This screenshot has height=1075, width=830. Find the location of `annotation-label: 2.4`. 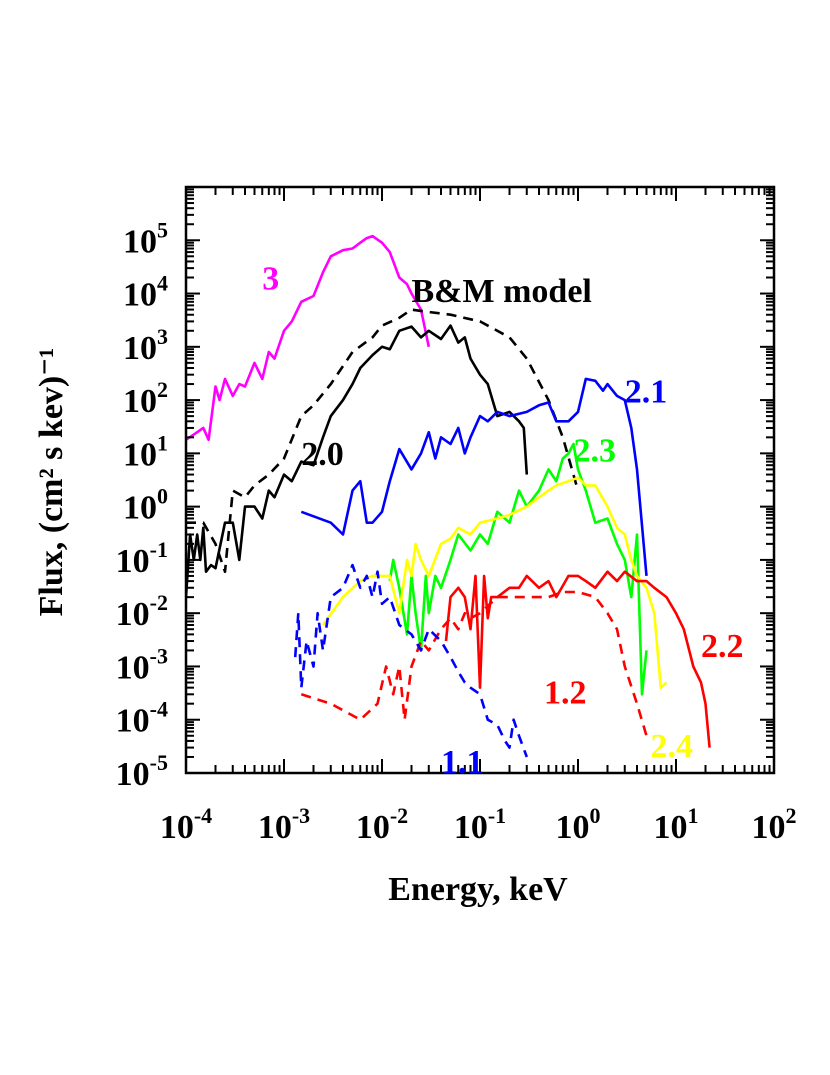

annotation-label: 2.4 is located at coordinates (672, 746).